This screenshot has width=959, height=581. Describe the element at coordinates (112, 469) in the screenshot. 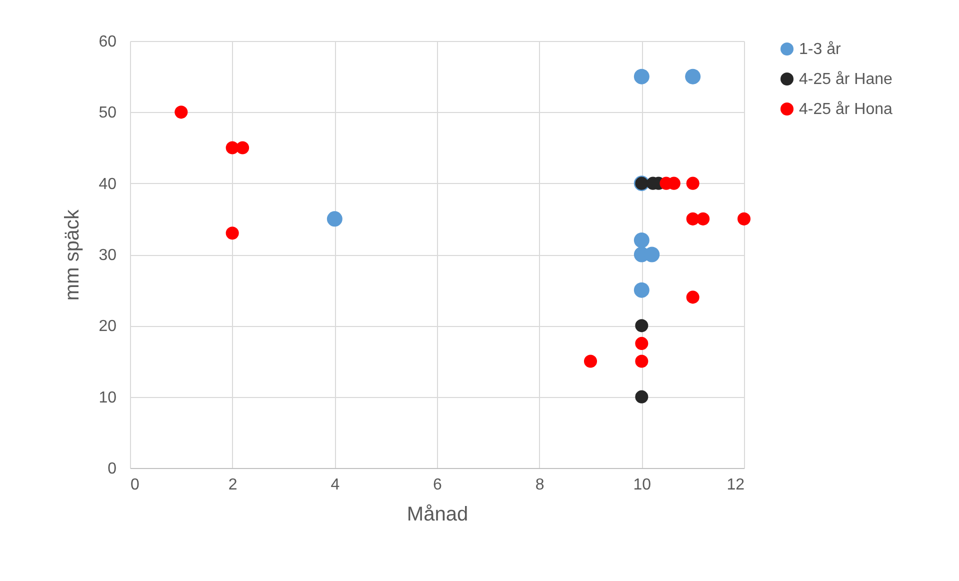

I see `y-tick-label: 0` at that location.